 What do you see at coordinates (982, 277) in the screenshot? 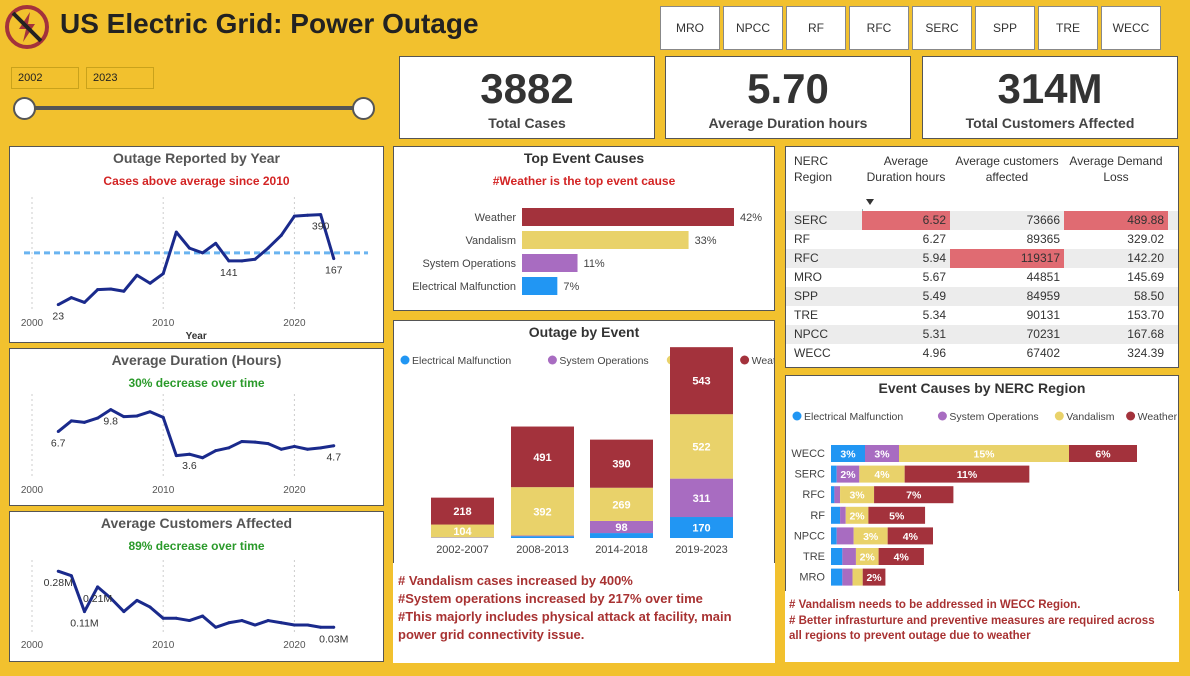
I see `table-row: MRO 5.67 44851 145.69` at bounding box center [982, 277].